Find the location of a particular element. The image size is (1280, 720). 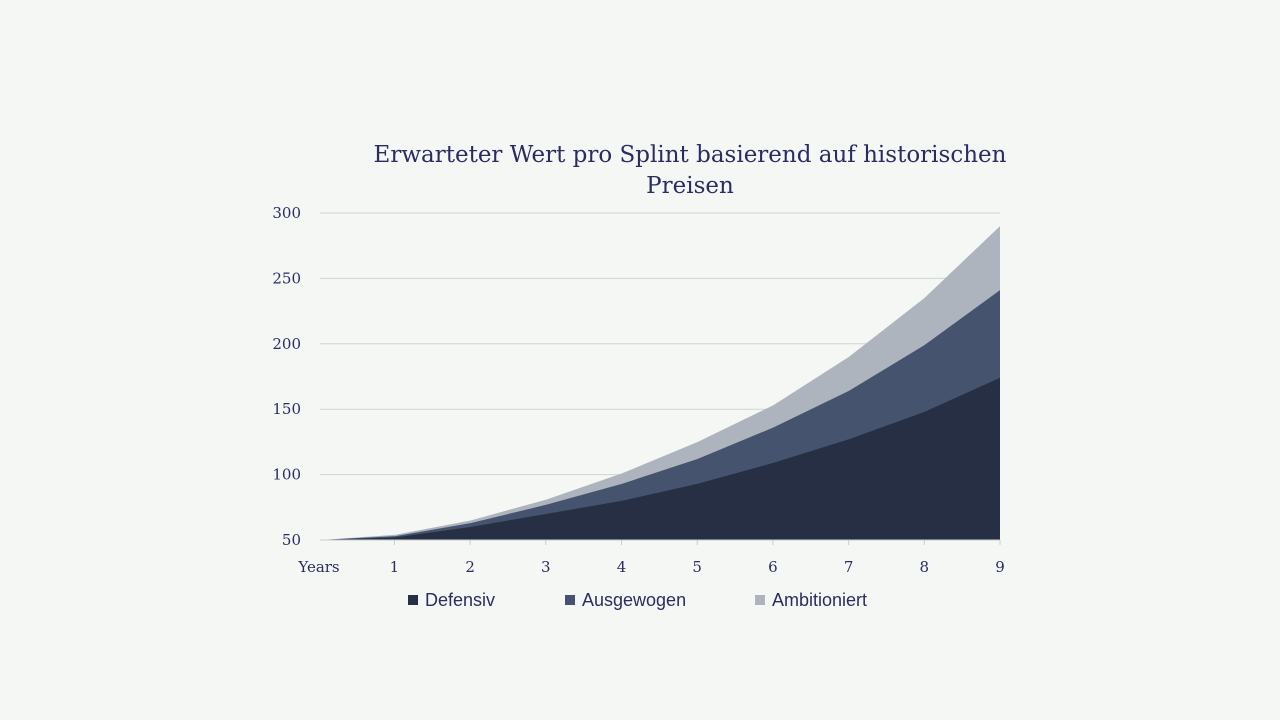

x-tick-label: 1 is located at coordinates (395, 567).